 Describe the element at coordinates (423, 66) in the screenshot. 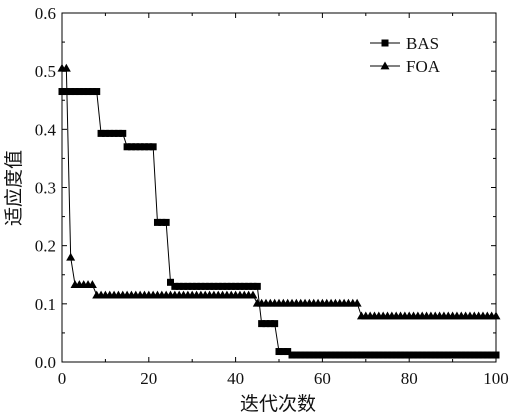

I see `legend-label-foa: FOA` at that location.